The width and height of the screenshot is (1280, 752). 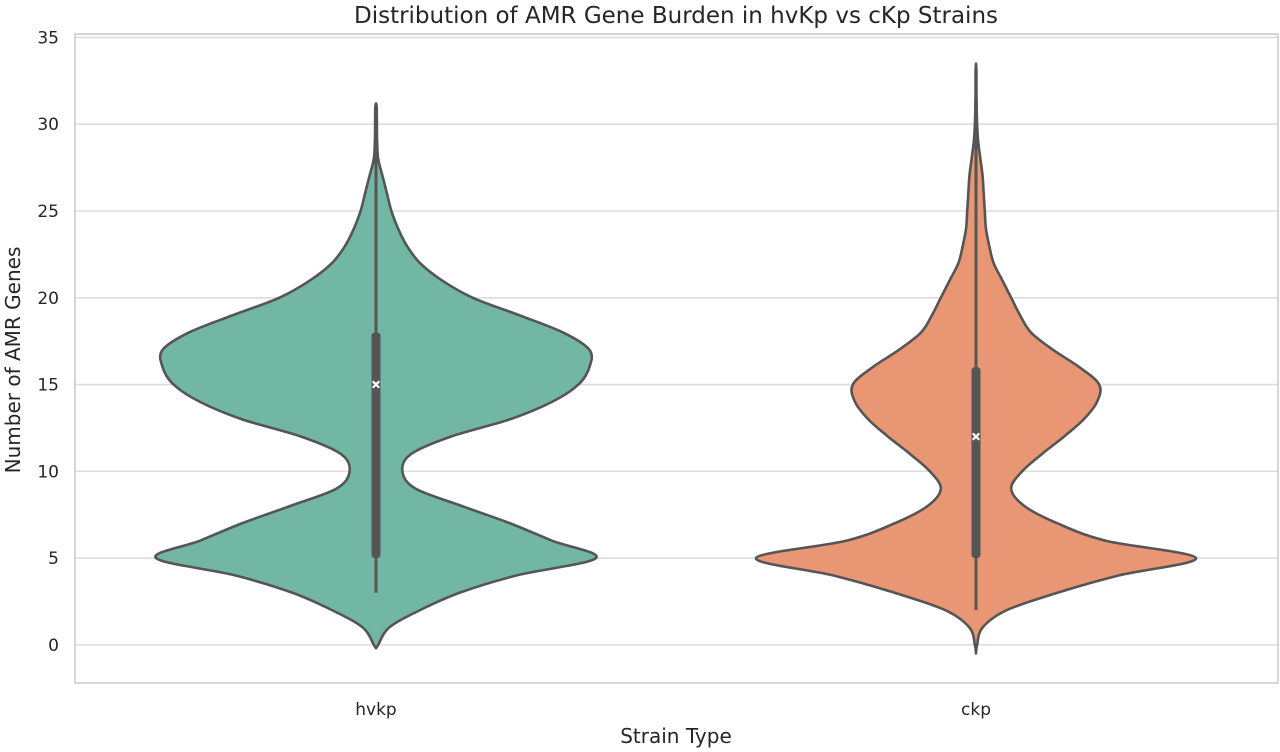 I want to click on x-axis-label: Strain Type, so click(x=676, y=736).